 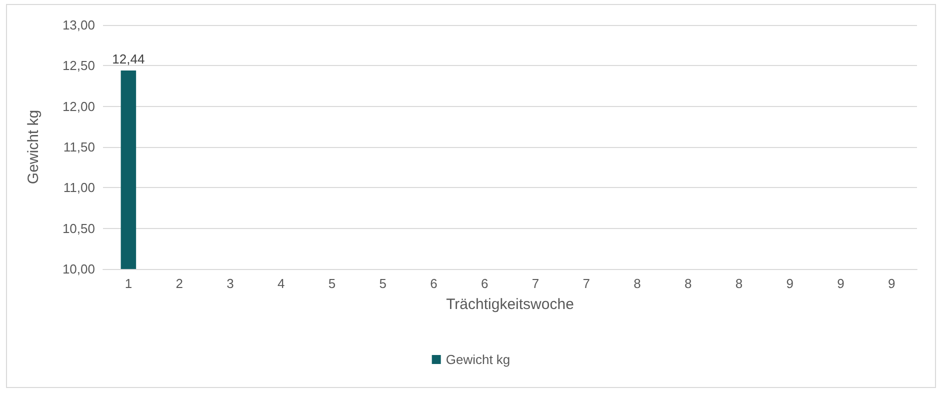 I want to click on y-tick-label: 12,00, so click(x=78, y=106).